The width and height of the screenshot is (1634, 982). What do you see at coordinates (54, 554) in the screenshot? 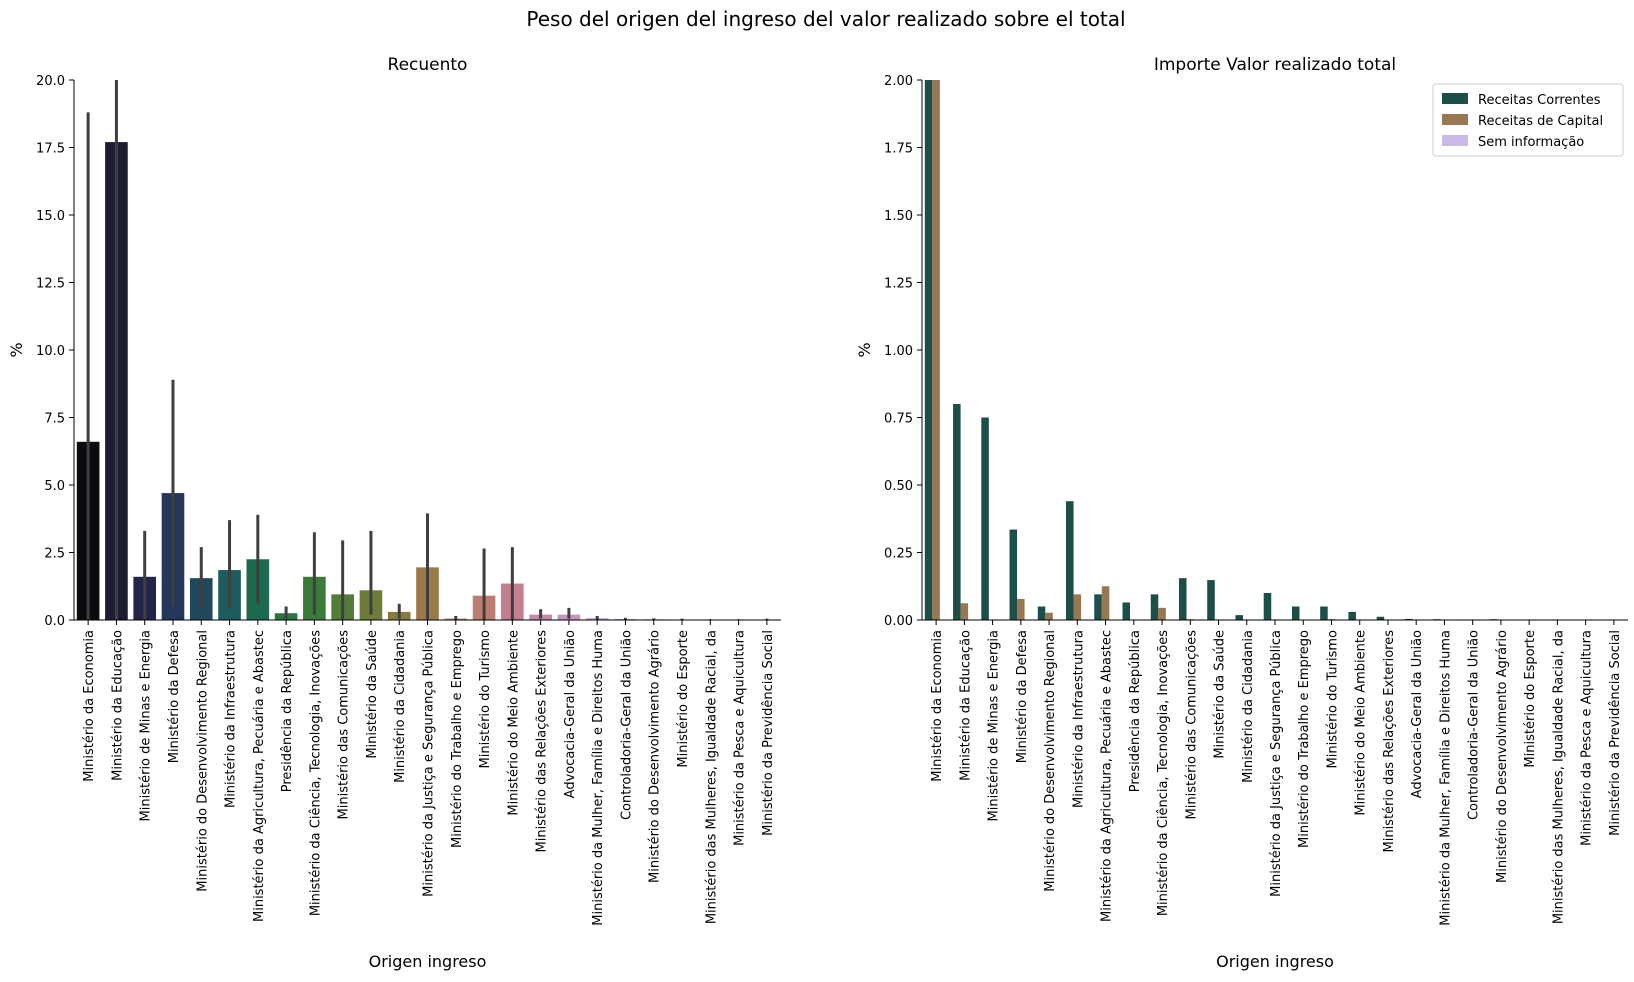
I see `y-tick-label: 2.5` at bounding box center [54, 554].